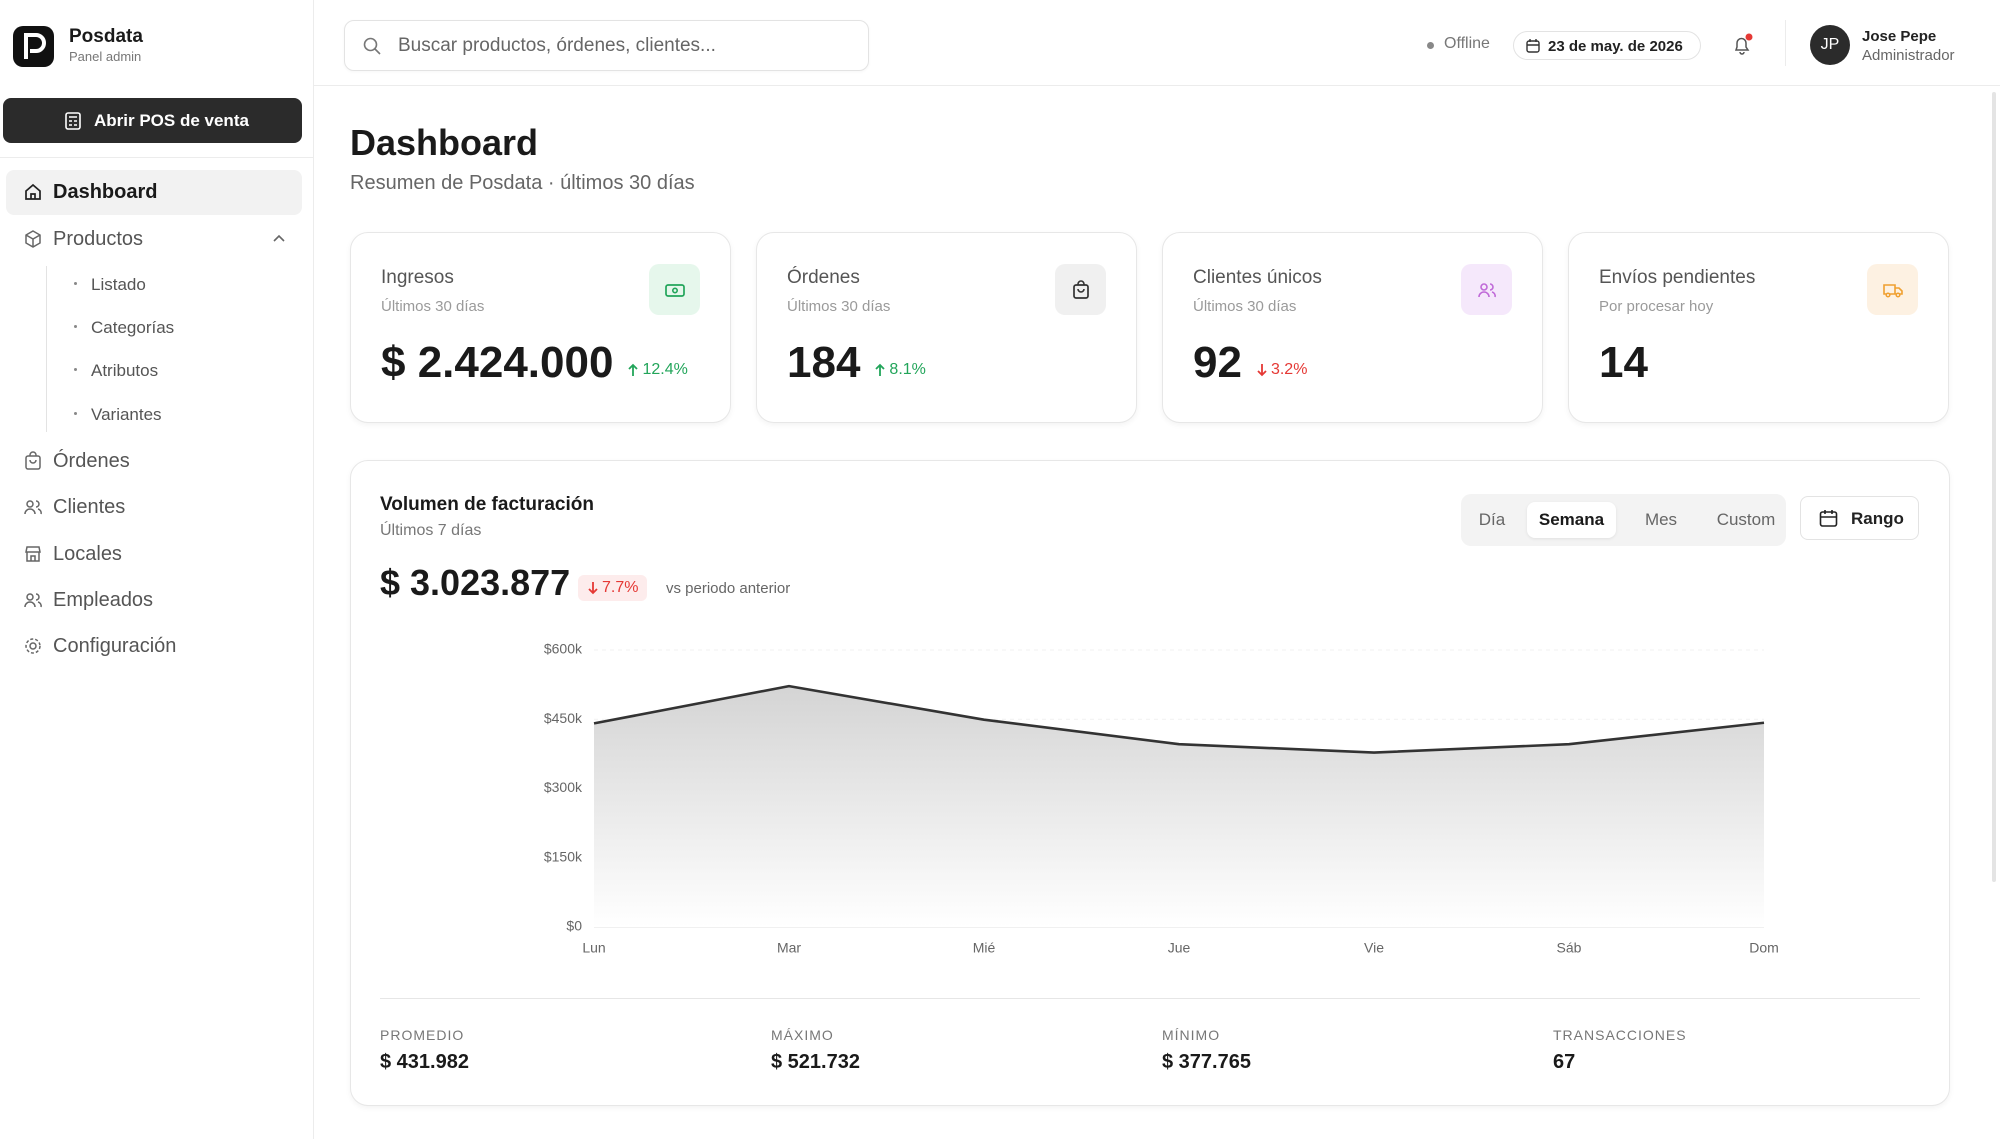 This screenshot has height=1139, width=2000. Describe the element at coordinates (152, 120) in the screenshot. I see `open-pos-button: Abrir POS de venta` at that location.